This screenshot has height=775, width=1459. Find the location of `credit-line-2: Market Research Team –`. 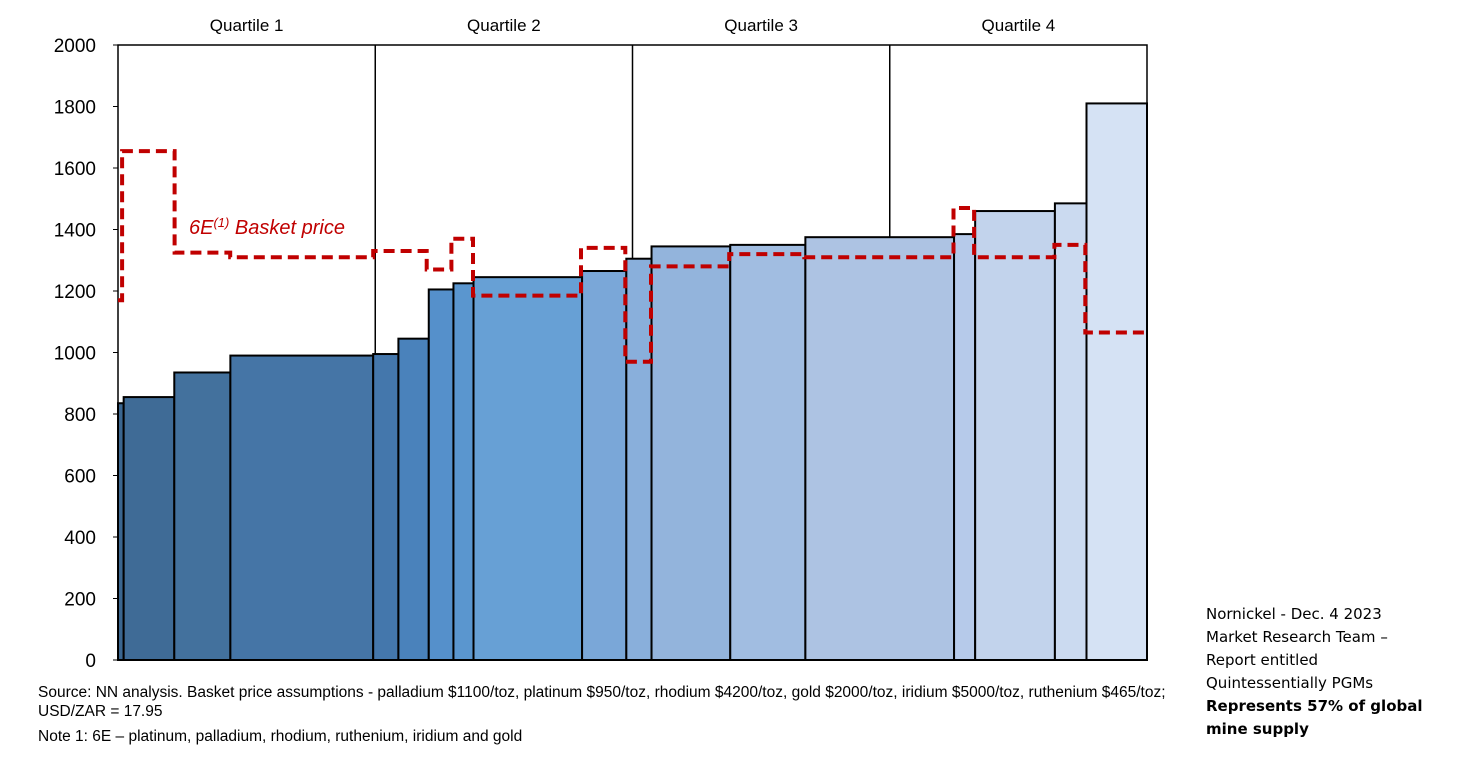

credit-line-2: Market Research Team – is located at coordinates (1297, 637).